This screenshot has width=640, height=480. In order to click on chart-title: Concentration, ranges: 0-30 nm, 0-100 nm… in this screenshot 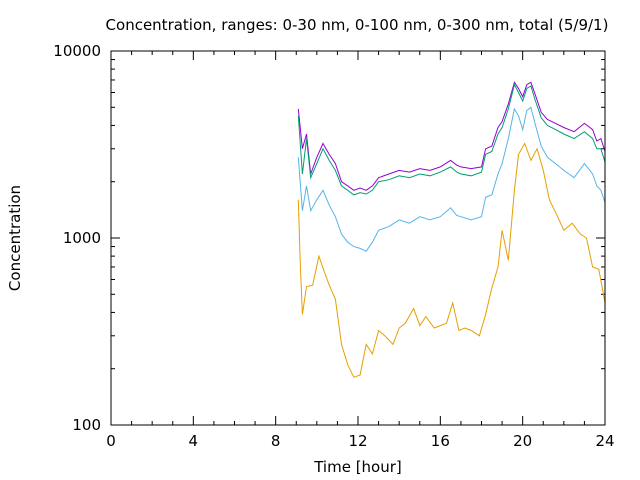, I will do `click(357, 25)`.